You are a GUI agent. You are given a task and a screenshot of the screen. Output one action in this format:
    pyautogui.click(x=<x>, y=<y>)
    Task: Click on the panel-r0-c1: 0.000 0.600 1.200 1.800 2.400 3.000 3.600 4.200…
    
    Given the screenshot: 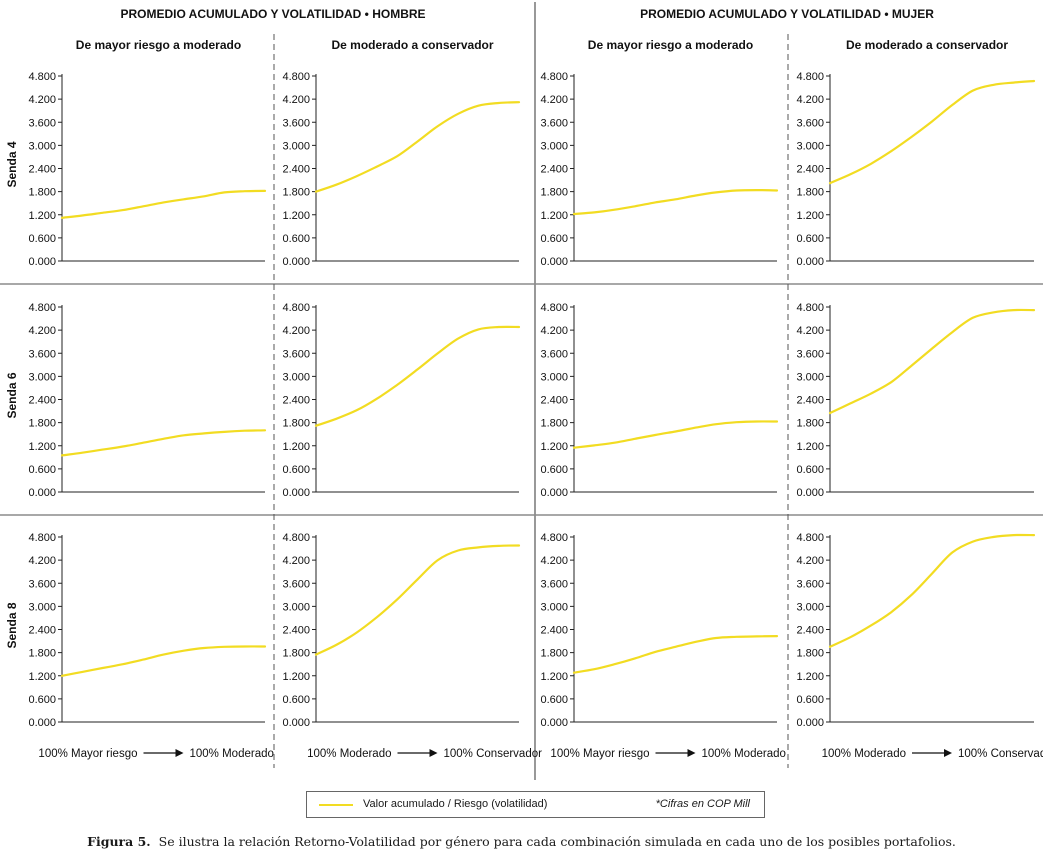 What is the action you would take?
    pyautogui.click(x=401, y=169)
    